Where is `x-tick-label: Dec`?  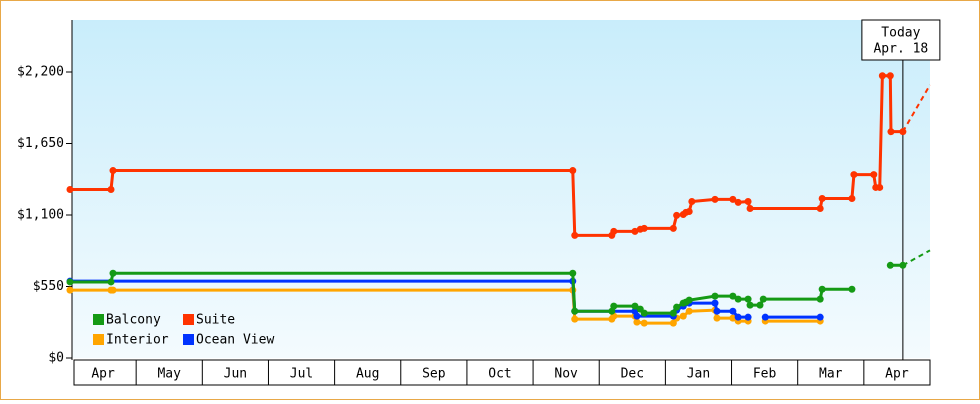
x-tick-label: Dec is located at coordinates (632, 374).